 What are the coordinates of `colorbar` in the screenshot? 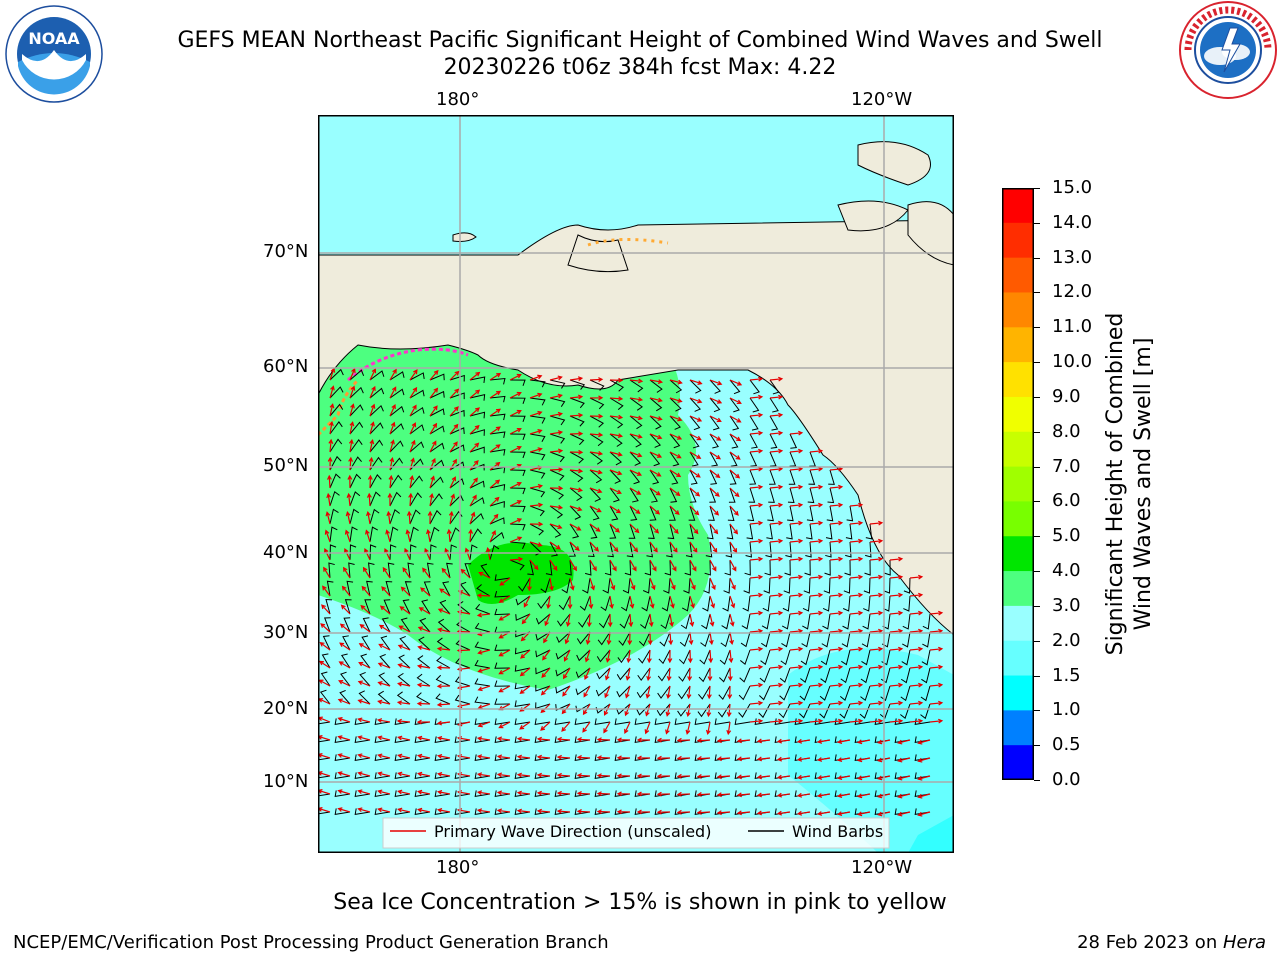 It's located at (1018, 484).